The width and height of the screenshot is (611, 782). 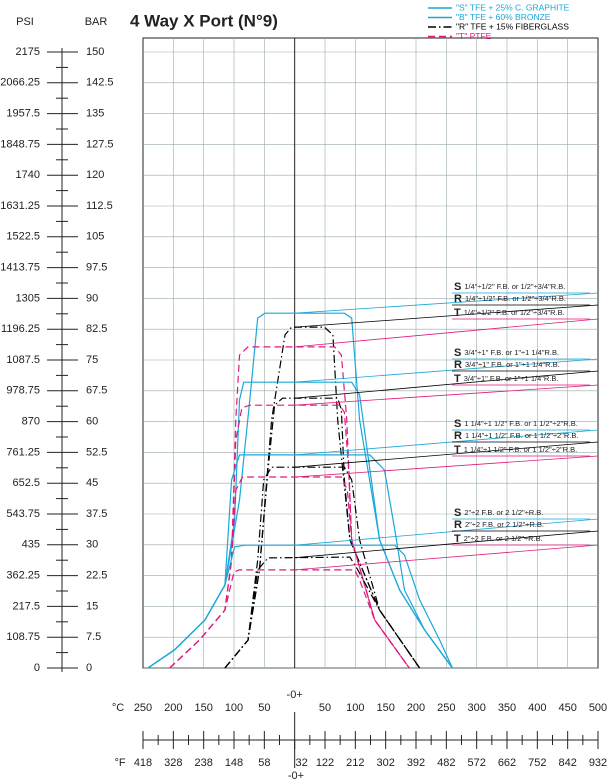 I want to click on legend-label: "R" TFE + 15% FIBERGLASS, so click(x=512, y=26).